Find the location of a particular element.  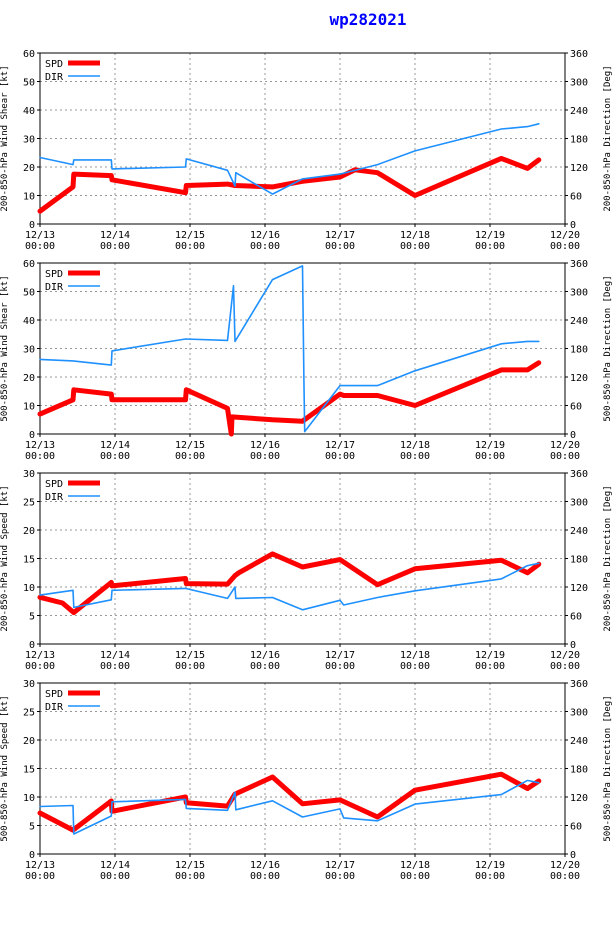

y-tick-label-right: 240 is located at coordinates (579, 321).